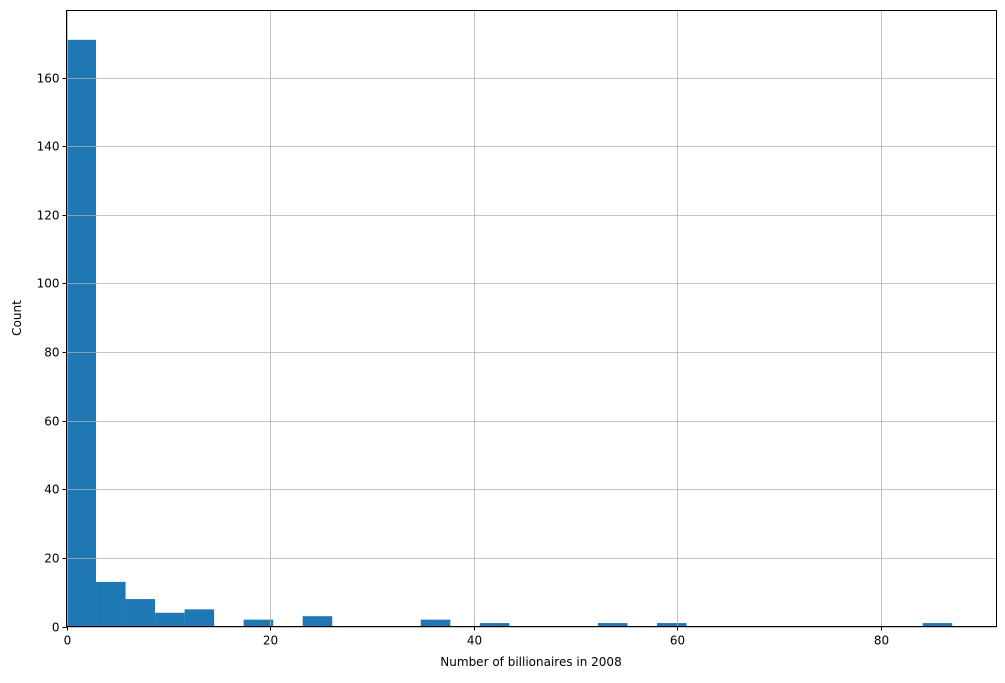 This screenshot has width=1005, height=683. I want to click on y-tick-label: 140, so click(48, 147).